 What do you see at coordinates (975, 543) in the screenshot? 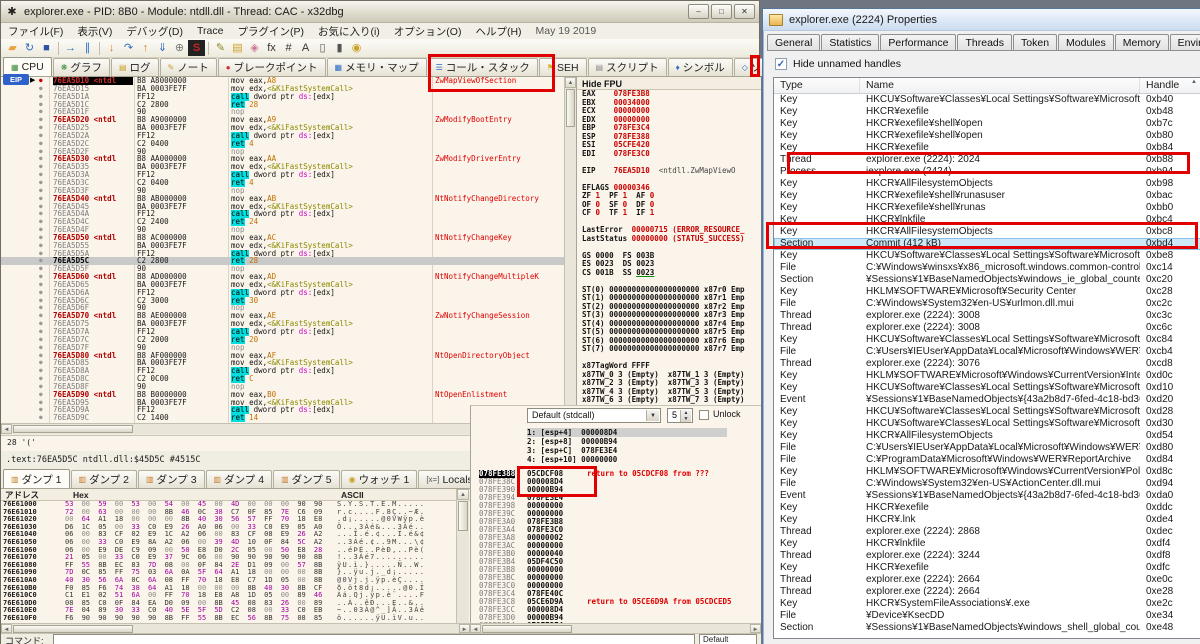
I see `handle-row: Key HKCR¥lnkfile 0xdf4` at bounding box center [975, 543].